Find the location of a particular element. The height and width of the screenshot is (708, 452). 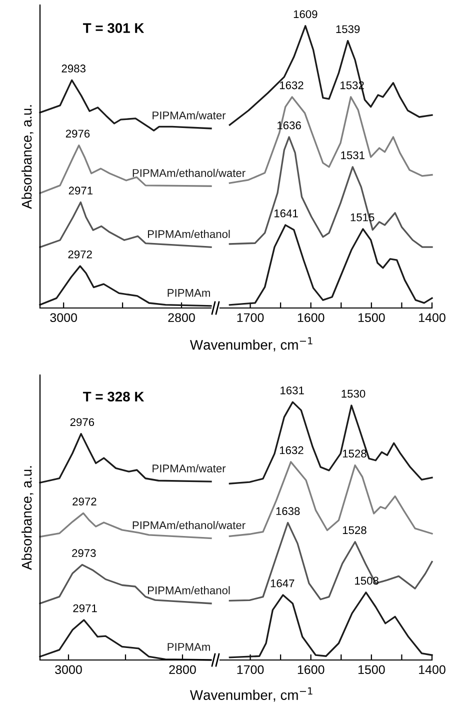

annotation: 1638 is located at coordinates (288, 511).